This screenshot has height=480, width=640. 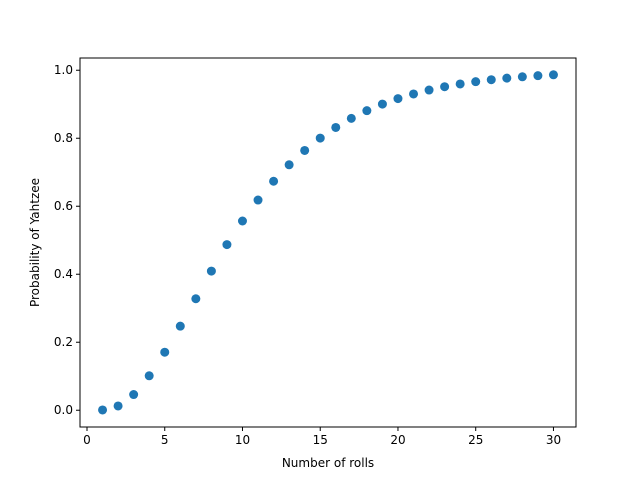 I want to click on x-tick-label: 25, so click(x=475, y=440).